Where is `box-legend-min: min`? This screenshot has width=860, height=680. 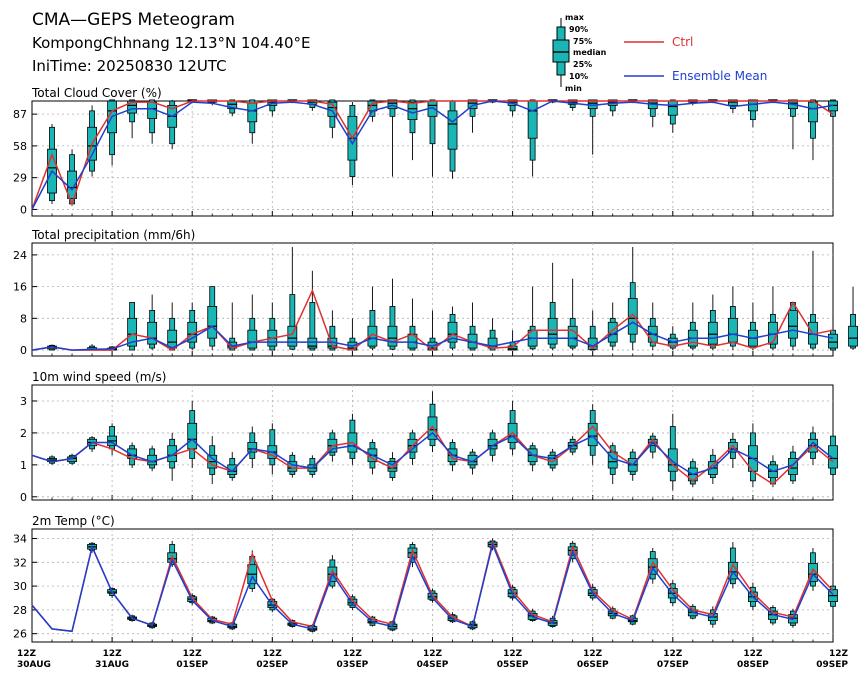
box-legend-min: min is located at coordinates (573, 88).